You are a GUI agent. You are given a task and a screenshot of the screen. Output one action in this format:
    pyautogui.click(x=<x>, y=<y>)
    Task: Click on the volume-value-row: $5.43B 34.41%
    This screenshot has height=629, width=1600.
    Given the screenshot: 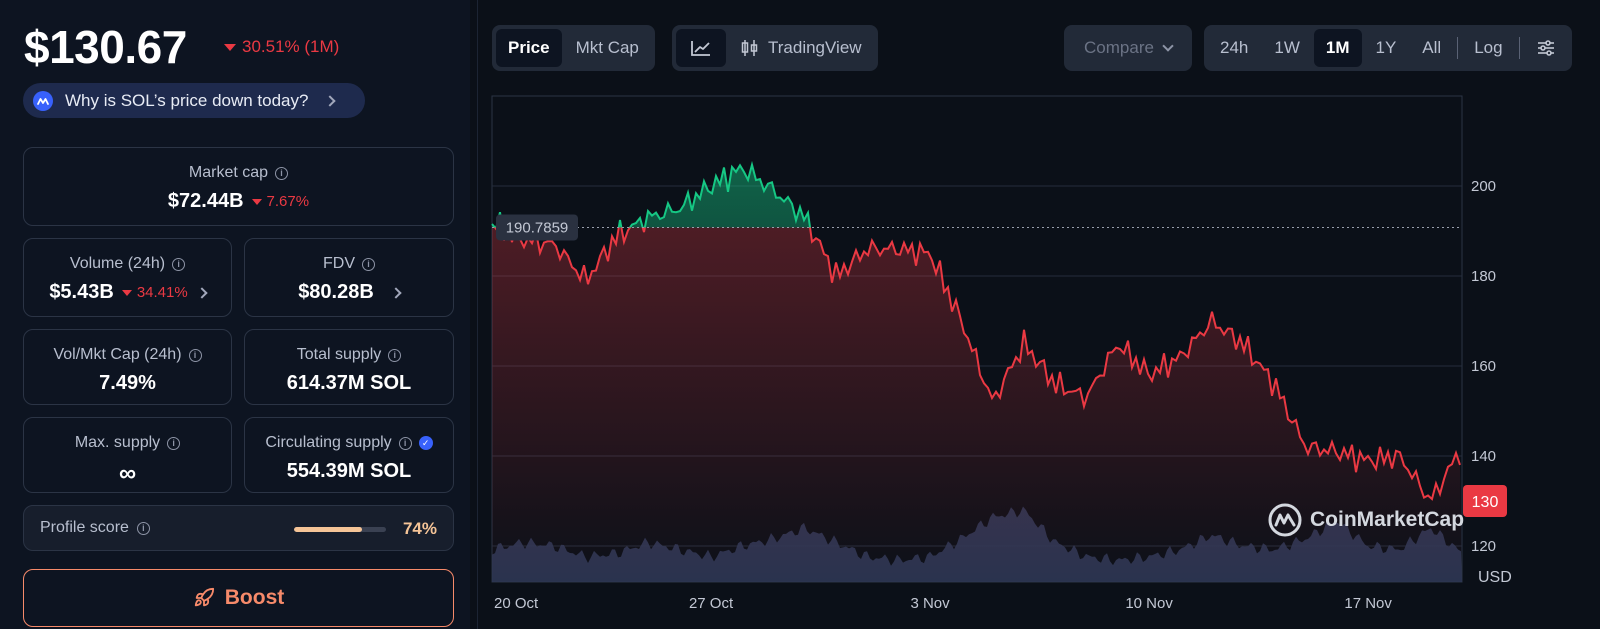 What is the action you would take?
    pyautogui.click(x=127, y=292)
    